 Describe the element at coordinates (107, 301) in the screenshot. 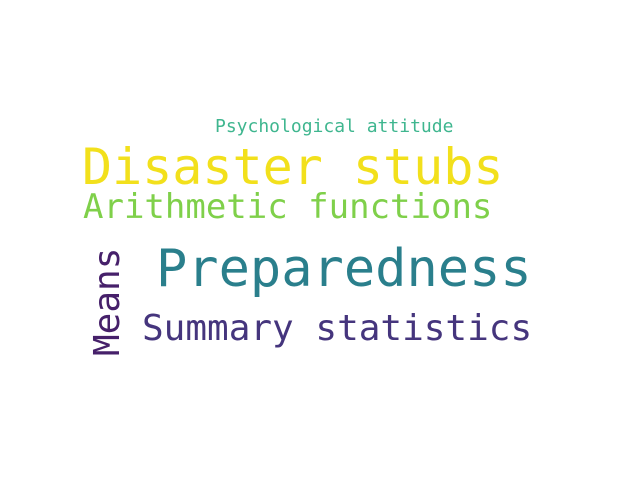

I see `word-means: Means` at that location.